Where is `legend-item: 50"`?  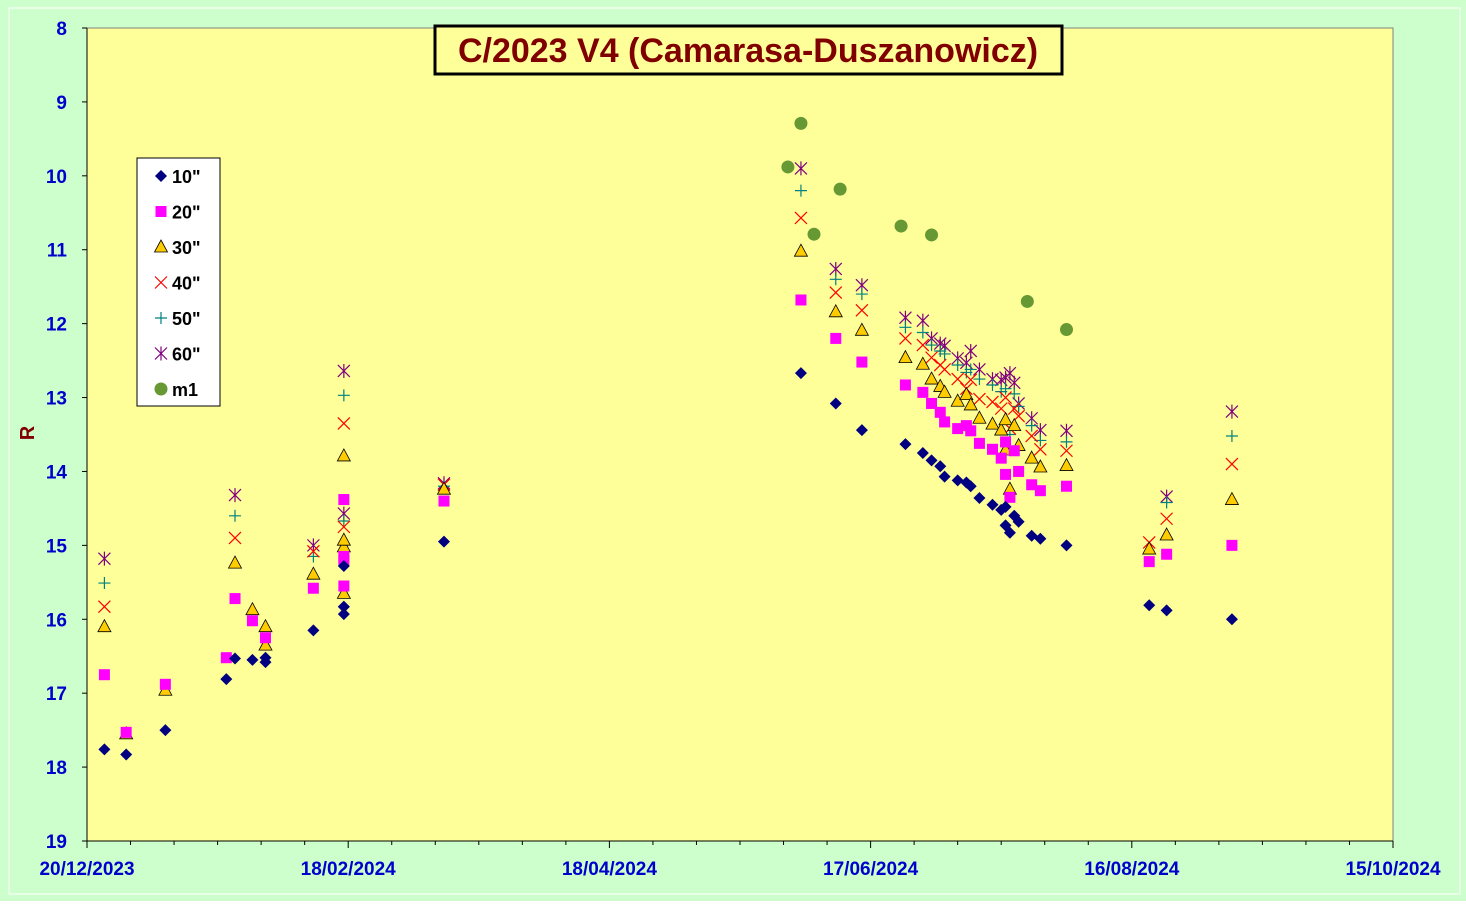
legend-item: 50" is located at coordinates (178, 319).